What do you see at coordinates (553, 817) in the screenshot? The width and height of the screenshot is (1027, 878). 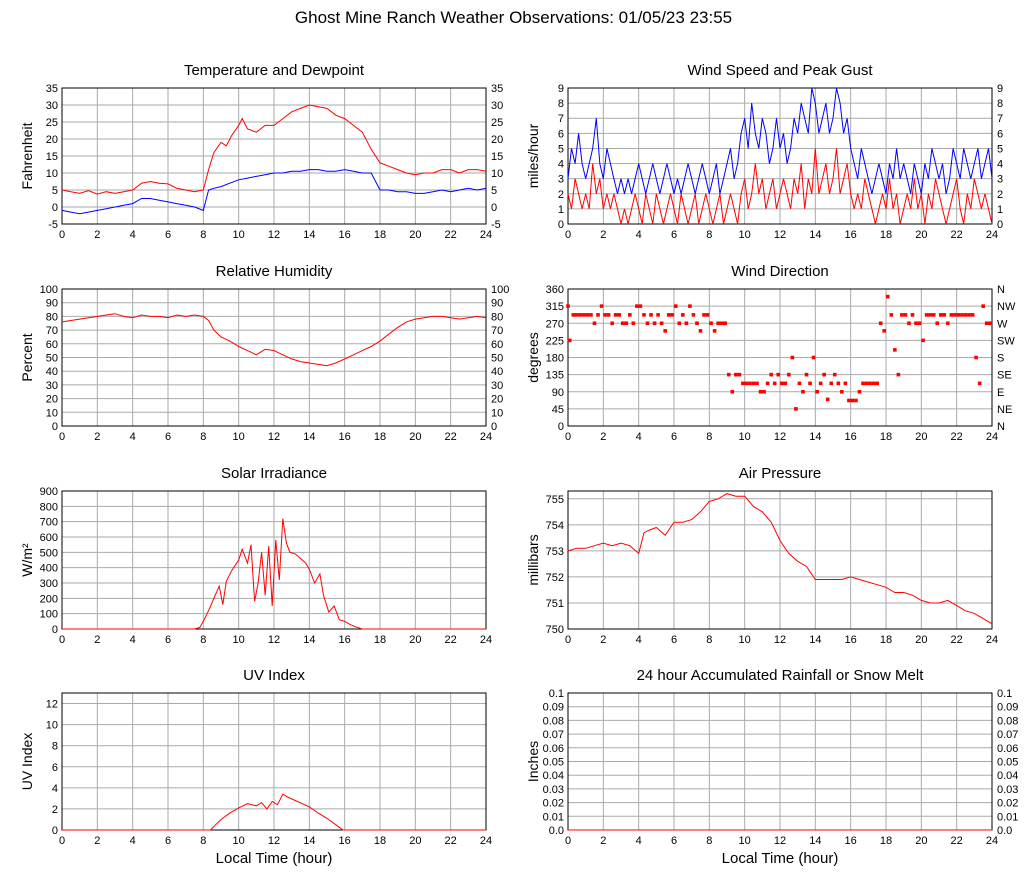 I see `y-tick-label: 0.01` at bounding box center [553, 817].